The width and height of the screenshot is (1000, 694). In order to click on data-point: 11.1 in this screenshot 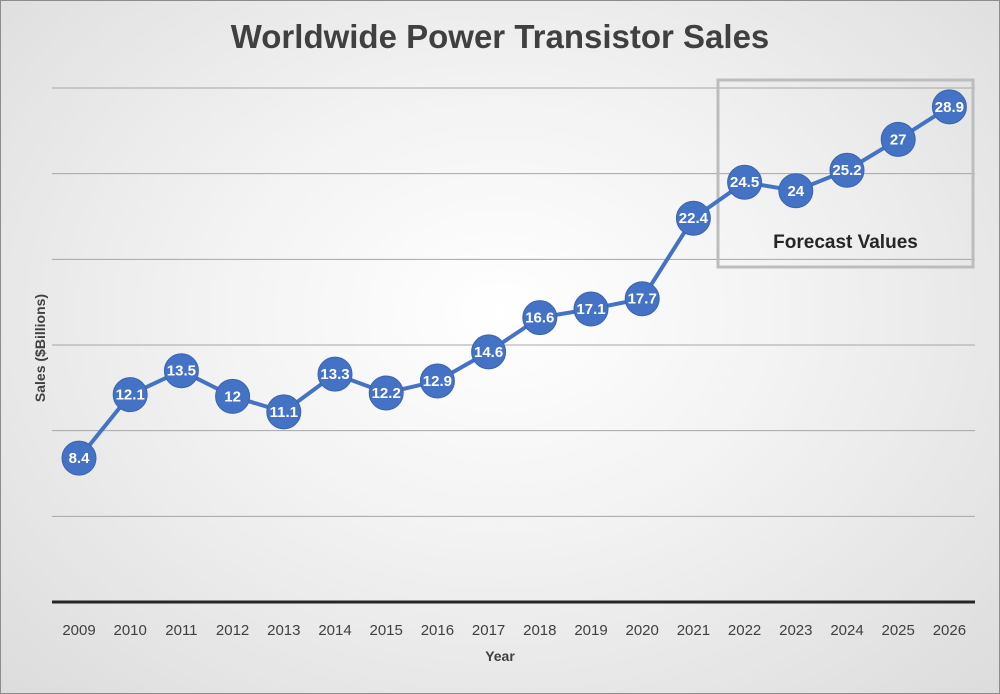, I will do `click(284, 412)`.